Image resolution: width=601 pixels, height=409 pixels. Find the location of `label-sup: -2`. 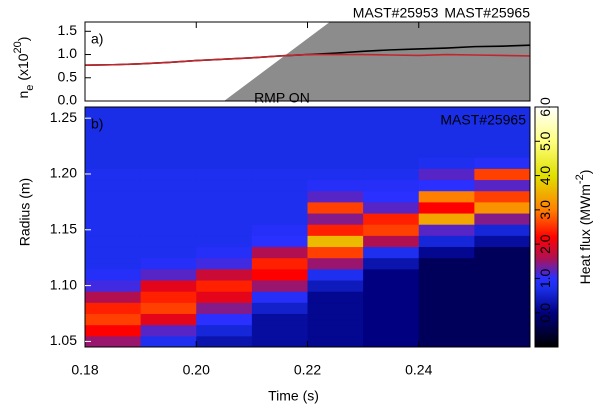

label-sup: -2 is located at coordinates (580, 179).